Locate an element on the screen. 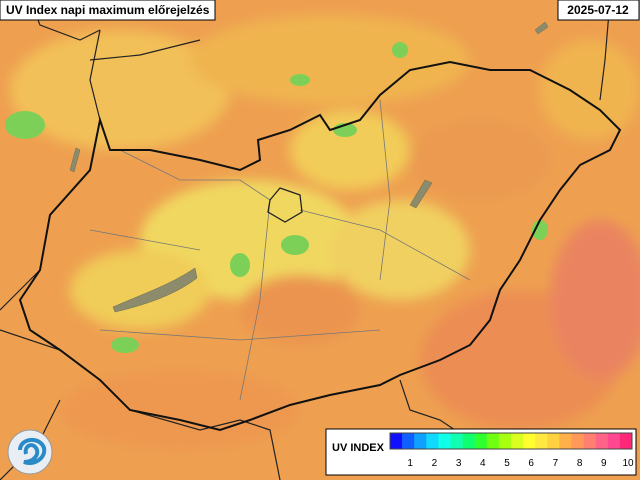 This screenshot has width=640, height=480. legend-bar-outline is located at coordinates (511, 441).